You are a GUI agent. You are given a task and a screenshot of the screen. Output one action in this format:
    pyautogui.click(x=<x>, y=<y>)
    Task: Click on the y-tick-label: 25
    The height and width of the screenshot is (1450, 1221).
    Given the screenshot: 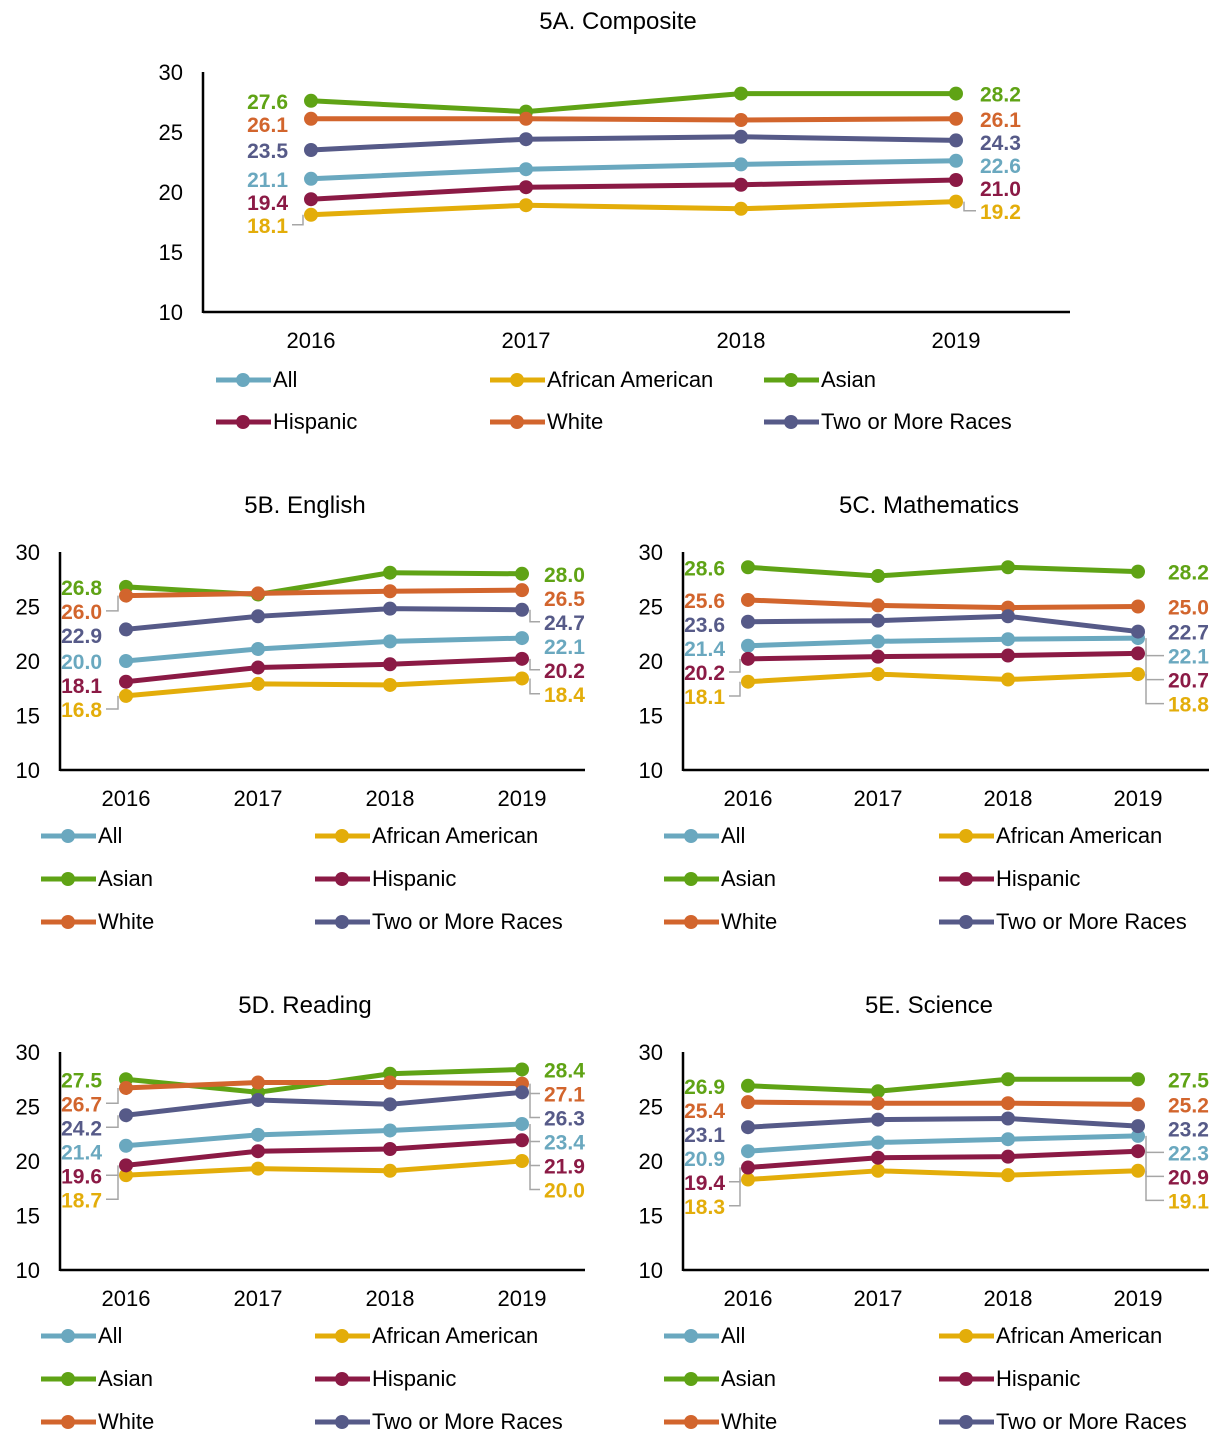 What is the action you would take?
    pyautogui.click(x=28, y=1107)
    